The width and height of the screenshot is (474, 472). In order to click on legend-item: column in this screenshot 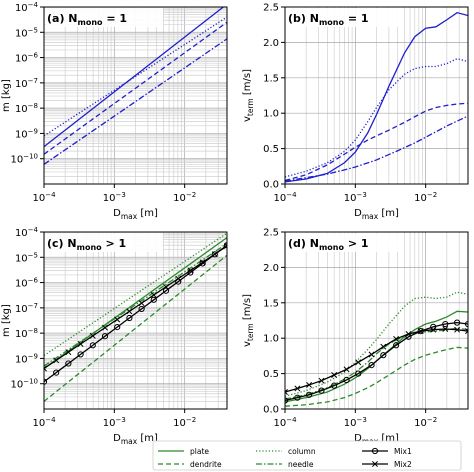, I will do `click(286, 451)`.